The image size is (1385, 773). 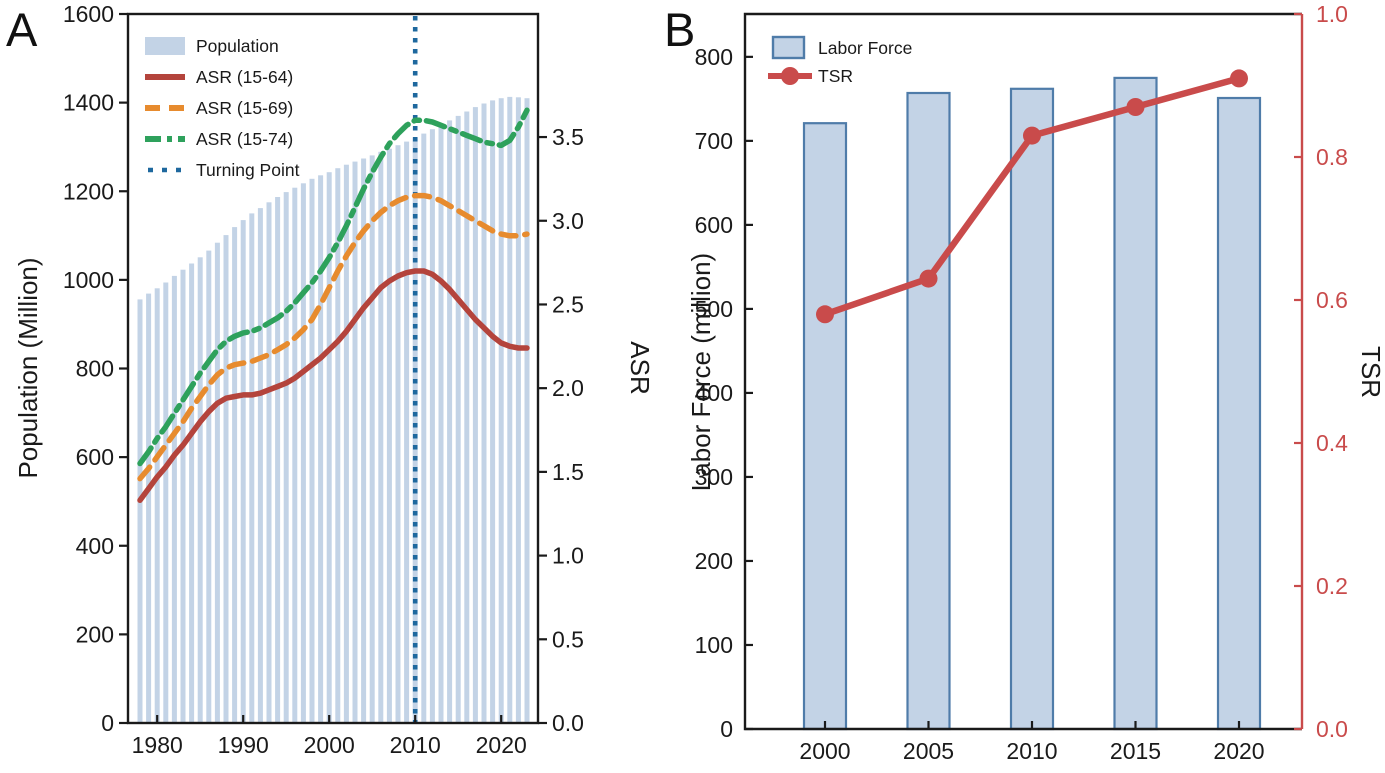 I want to click on a-right-tick-label: 0.0, so click(x=568, y=723).